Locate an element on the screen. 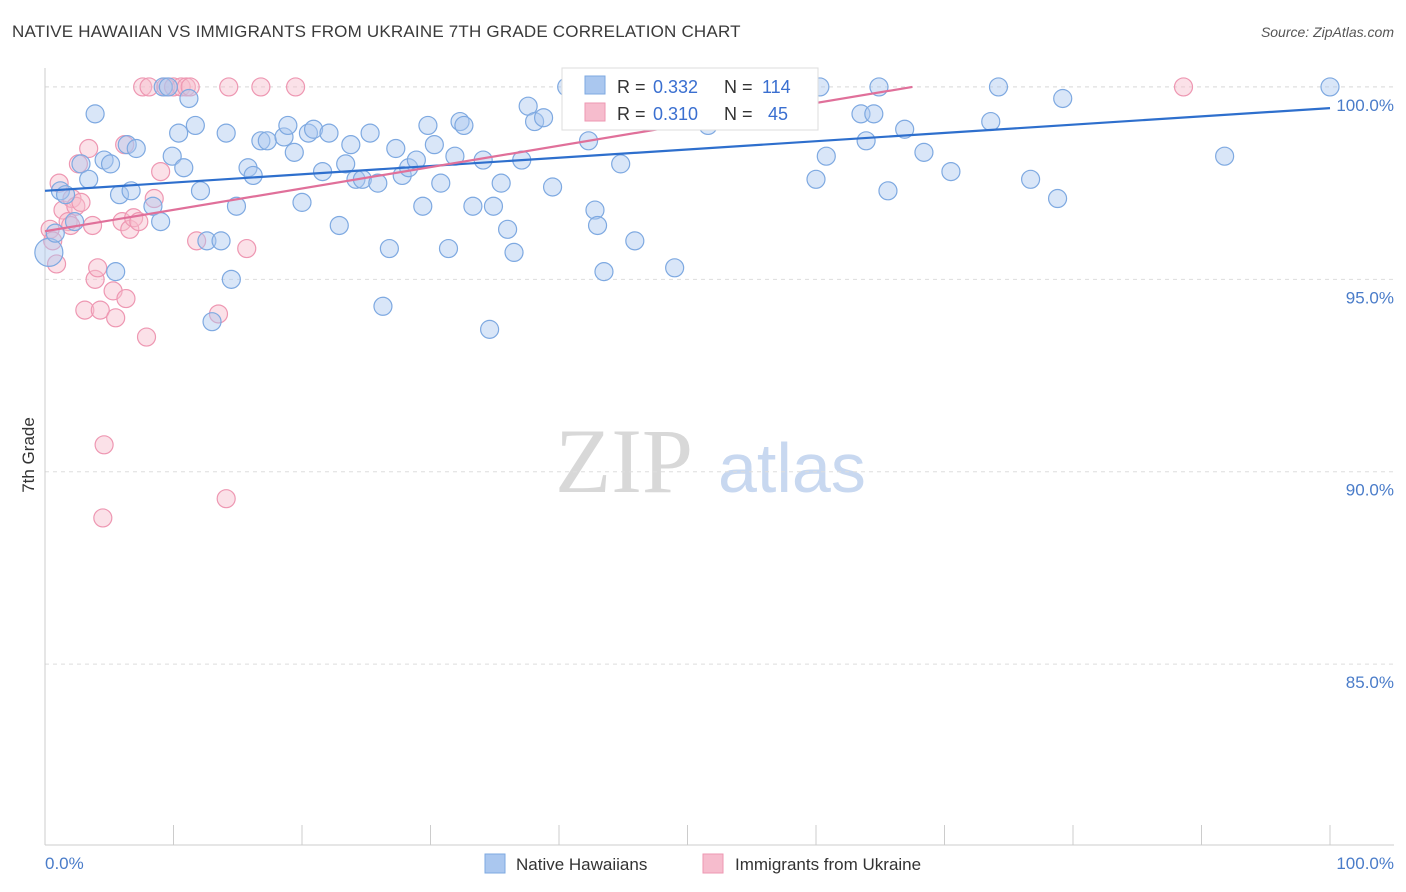 This screenshot has width=1406, height=892. stats-r-label-blue: R = is located at coordinates (631, 87).